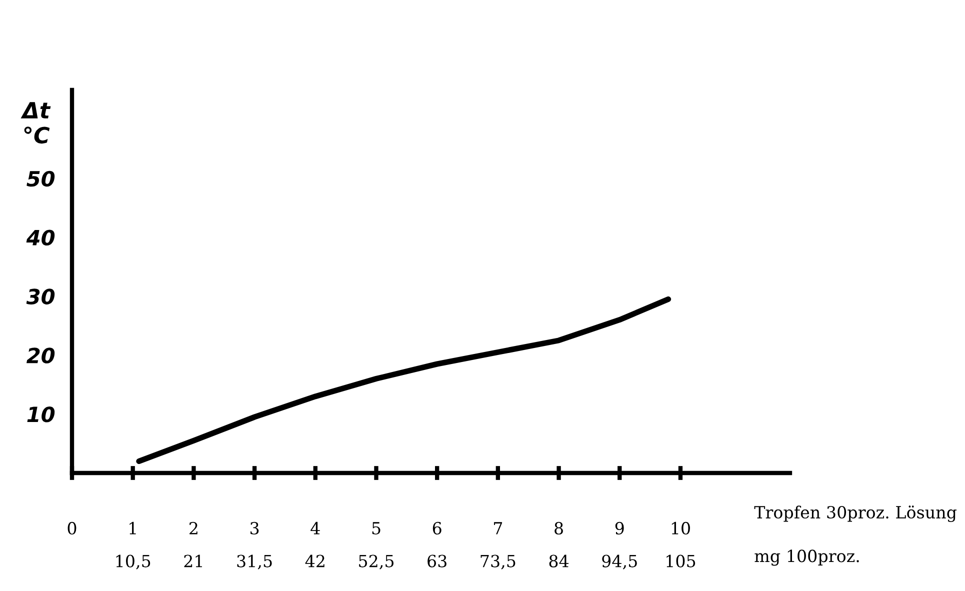 The image size is (965, 591). I want to click on x-tick-label: 9, so click(619, 528).